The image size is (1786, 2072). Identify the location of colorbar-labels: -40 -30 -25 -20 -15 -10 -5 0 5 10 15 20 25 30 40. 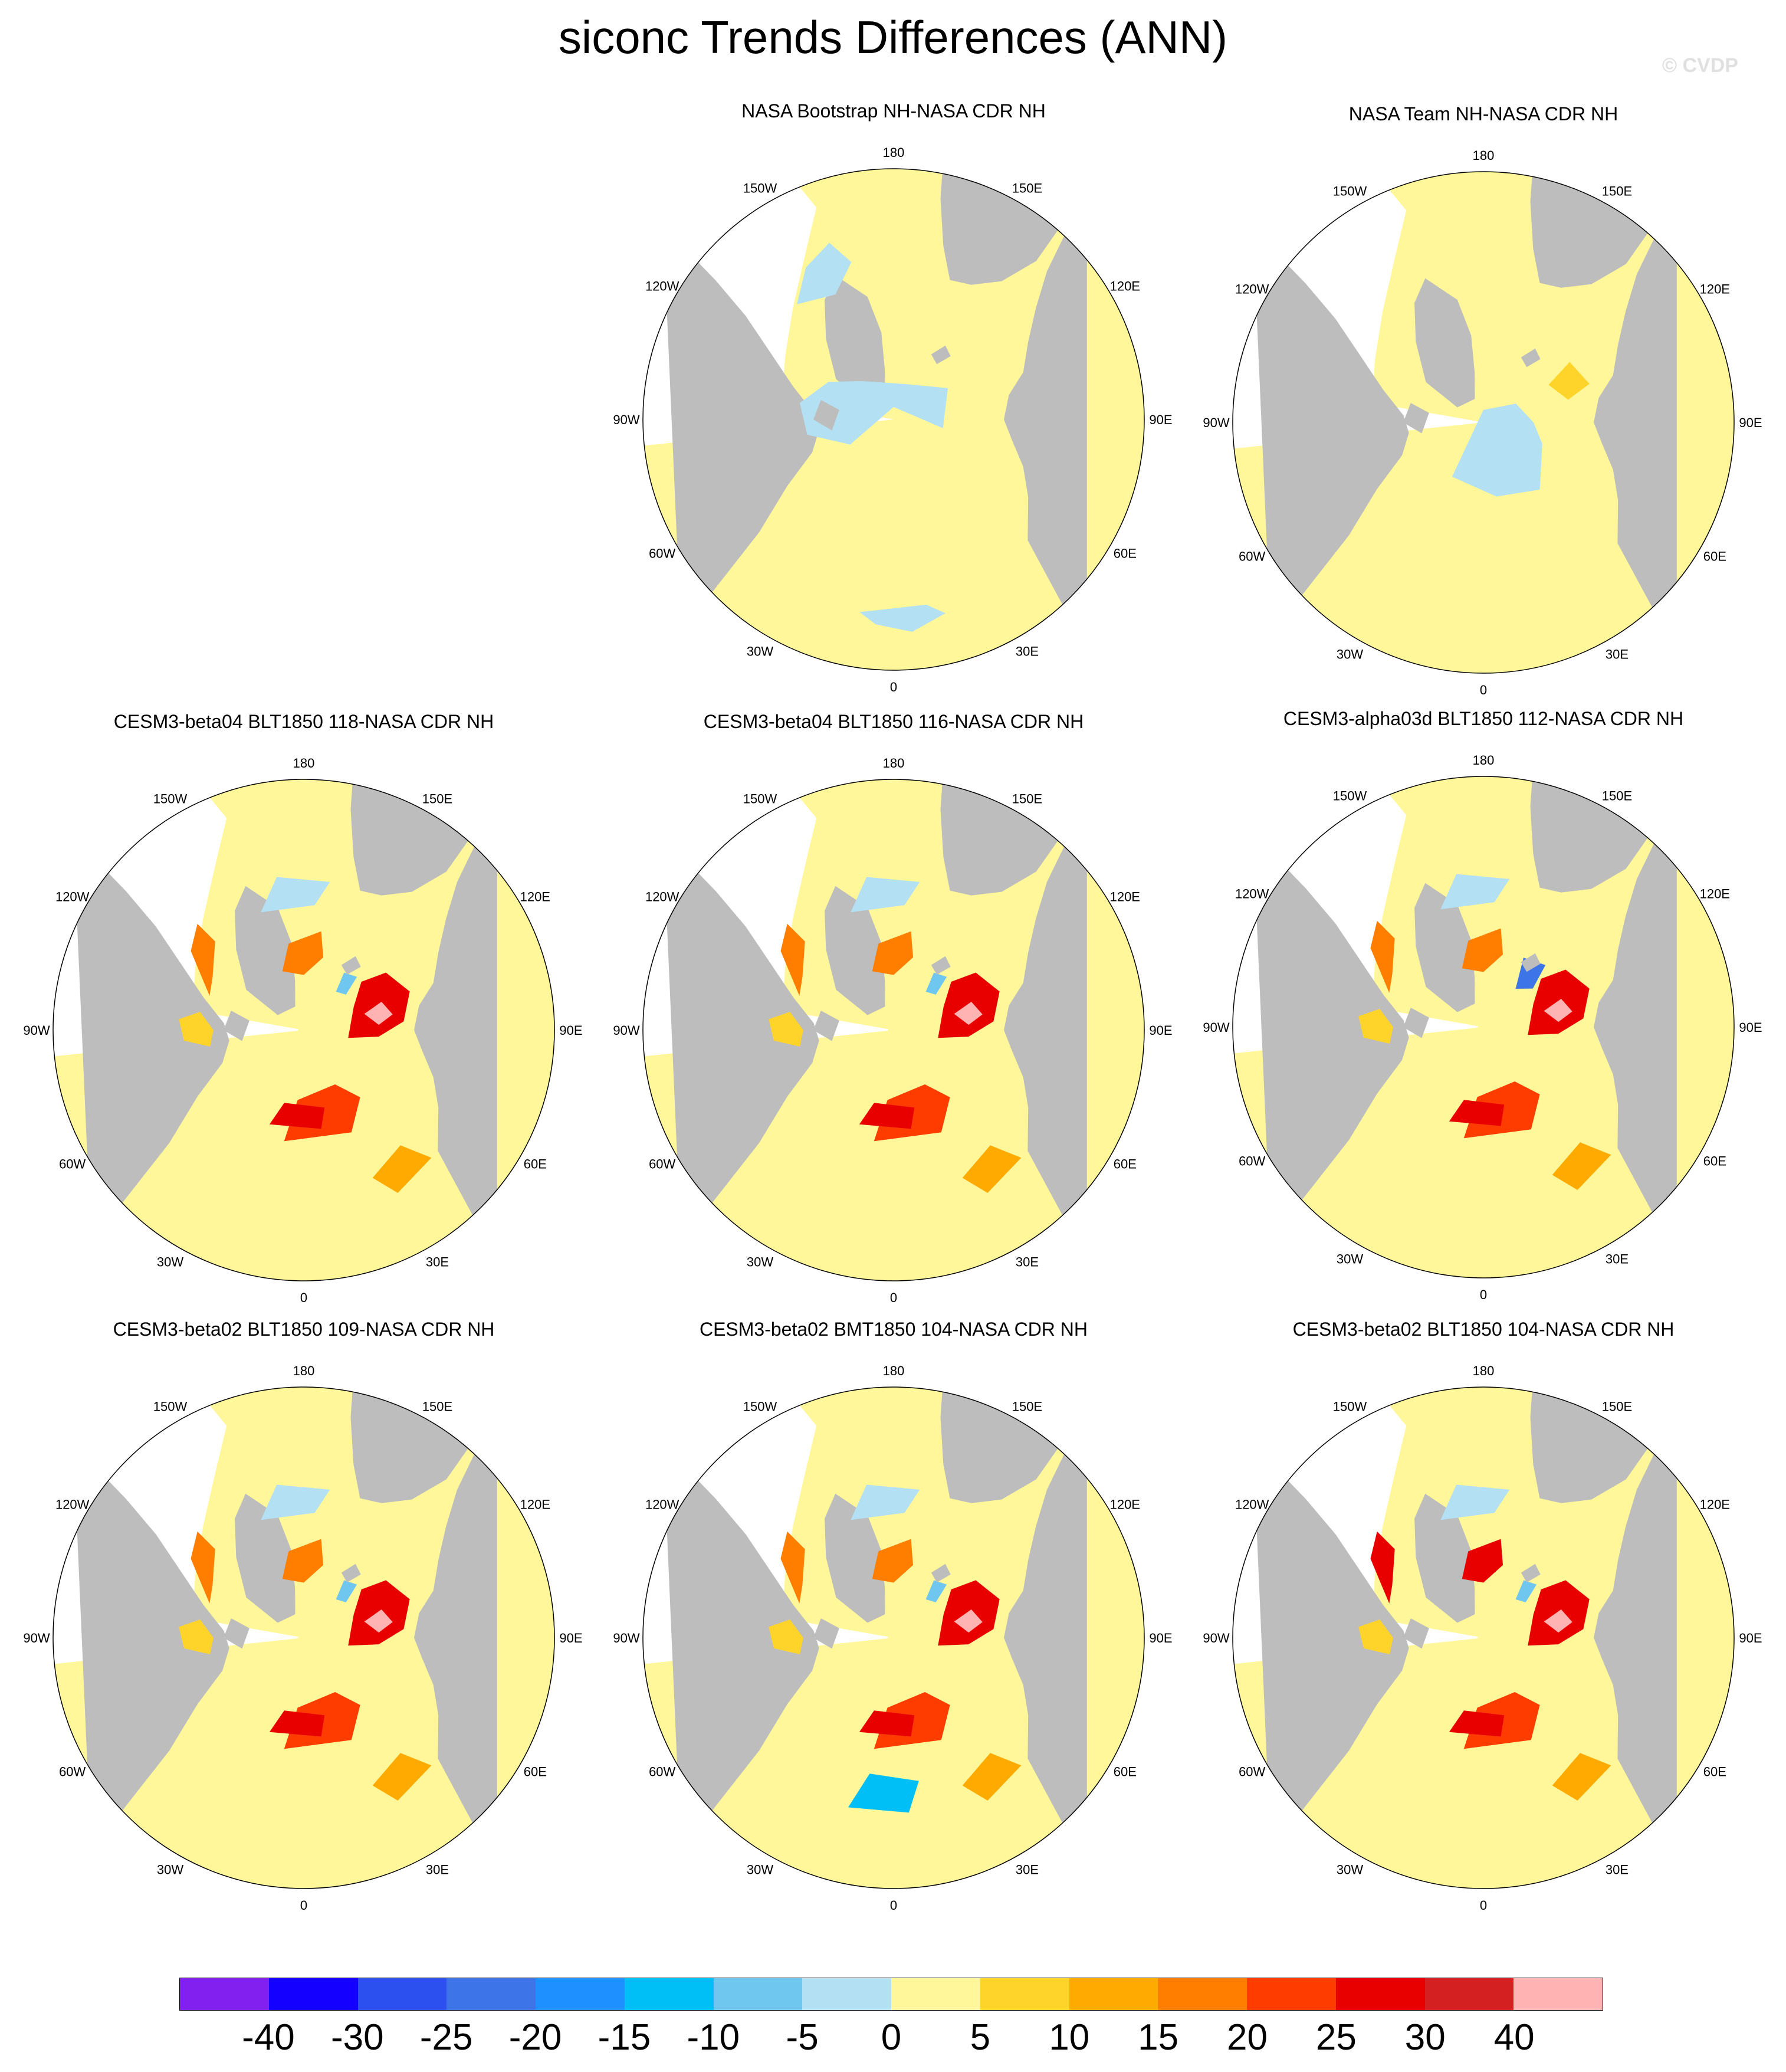
(893, 2040).